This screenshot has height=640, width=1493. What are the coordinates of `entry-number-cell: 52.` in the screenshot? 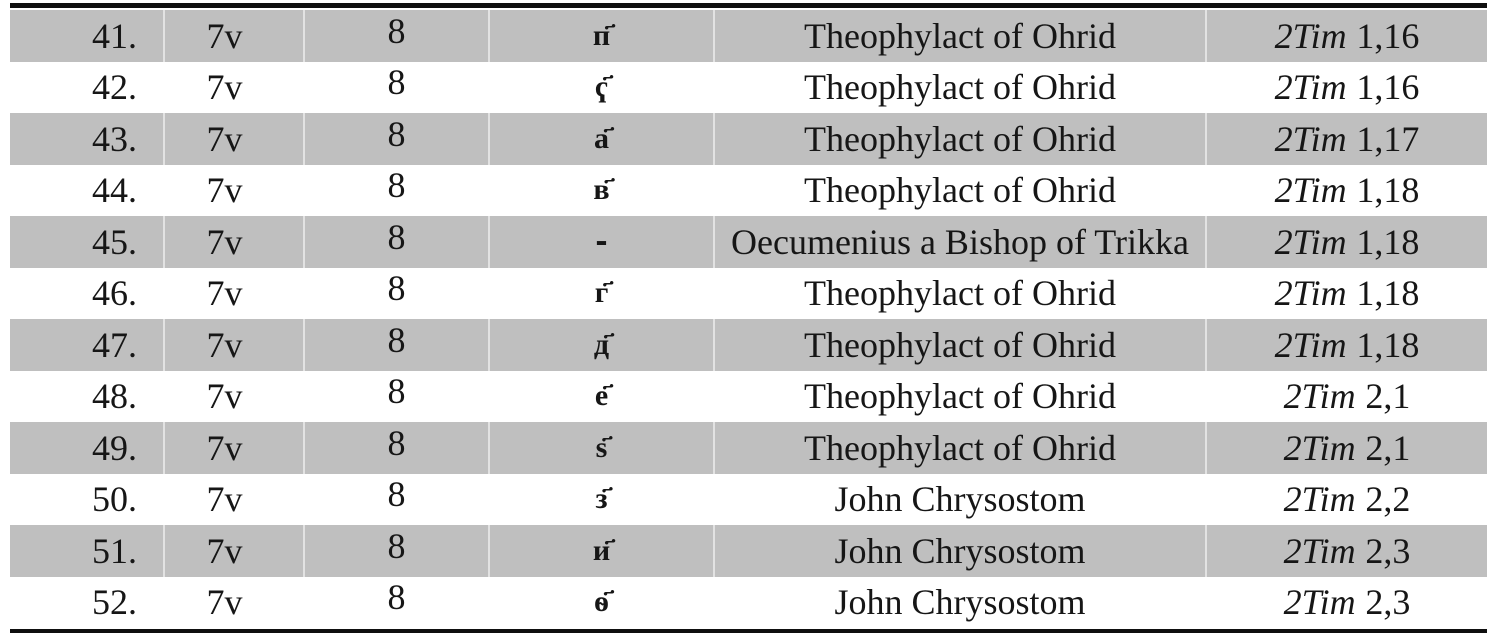 It's located at (87, 602).